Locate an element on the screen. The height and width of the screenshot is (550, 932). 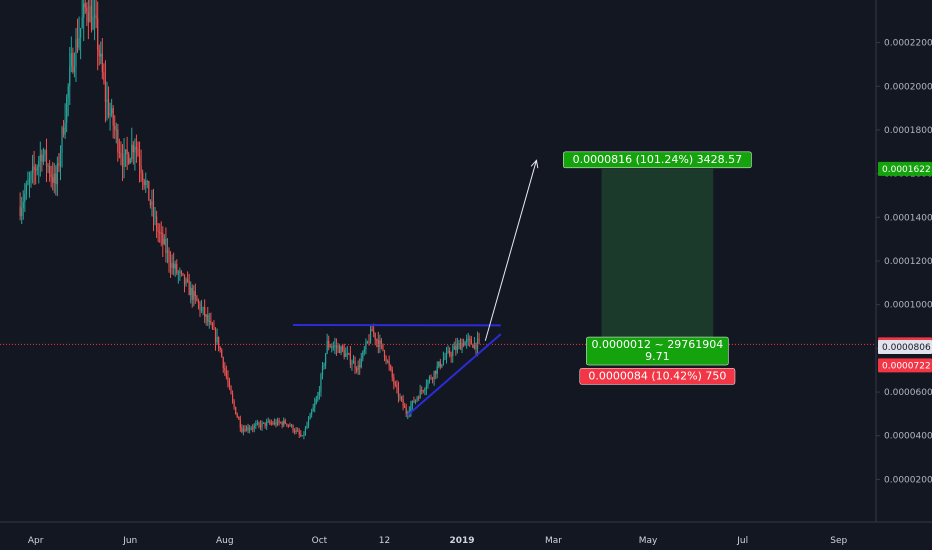
price-scale-label: 0.0001622 is located at coordinates (905, 168).